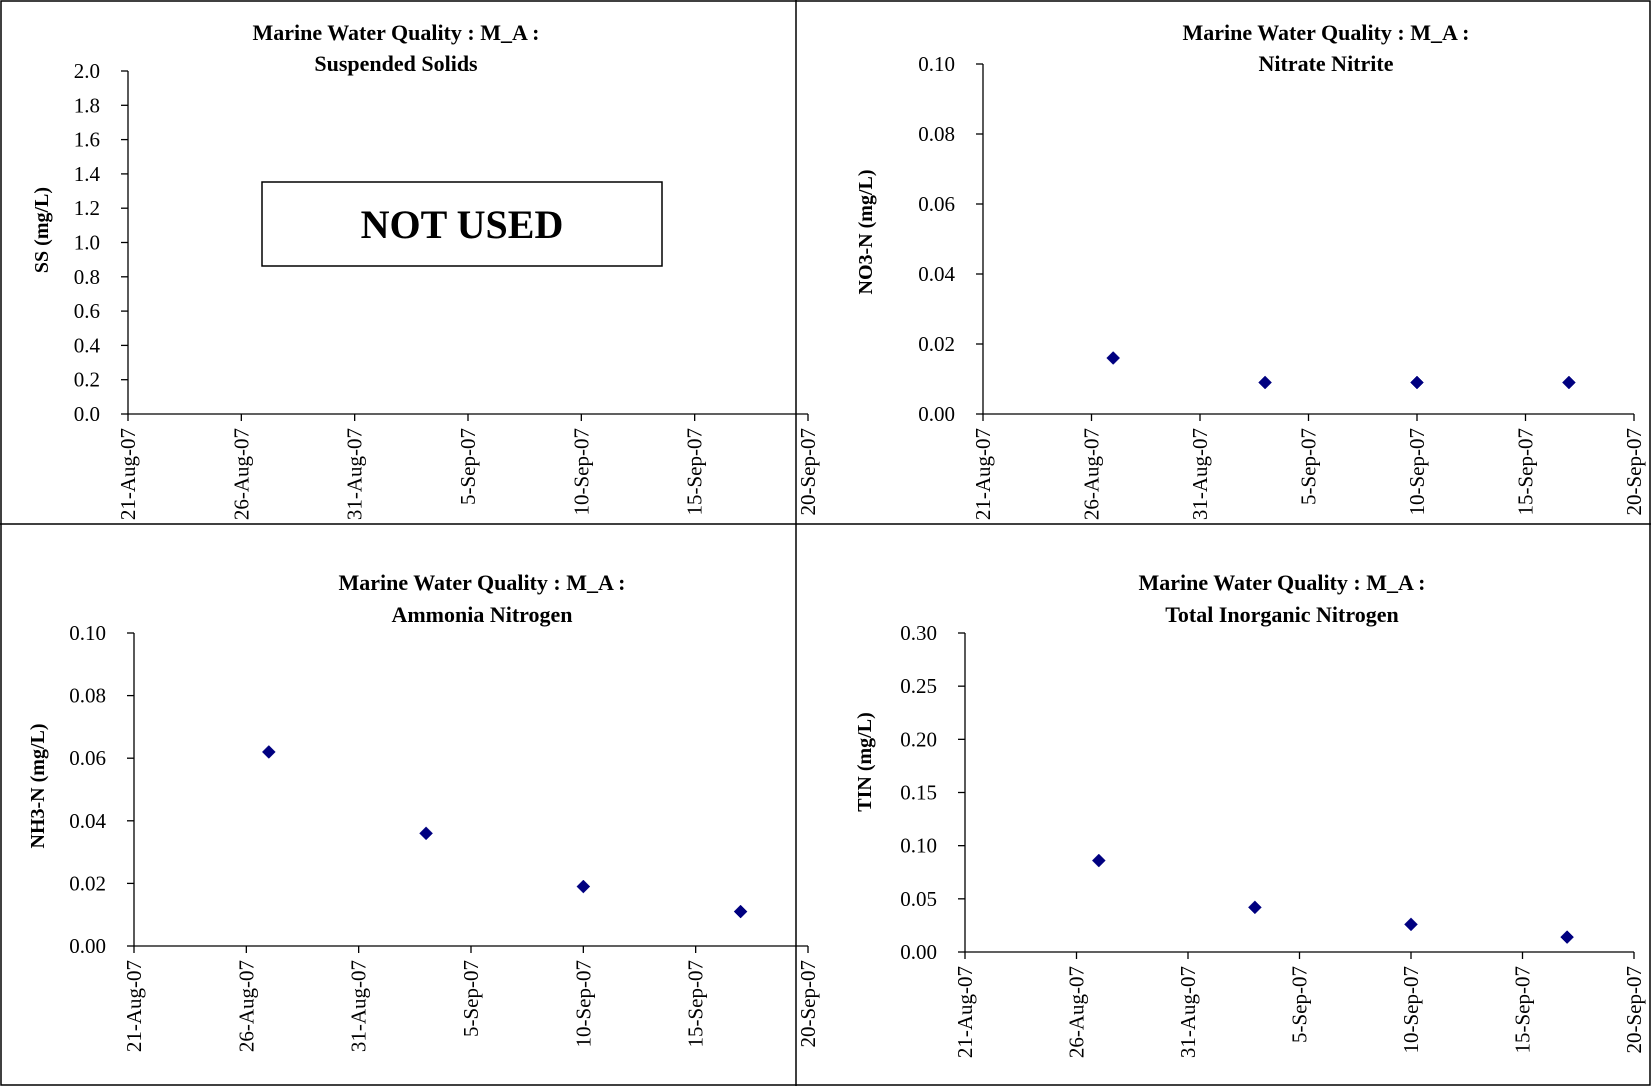 The width and height of the screenshot is (1651, 1086). I want to click on chart-title-line2: Ammonia Nitrogen, so click(481, 614).